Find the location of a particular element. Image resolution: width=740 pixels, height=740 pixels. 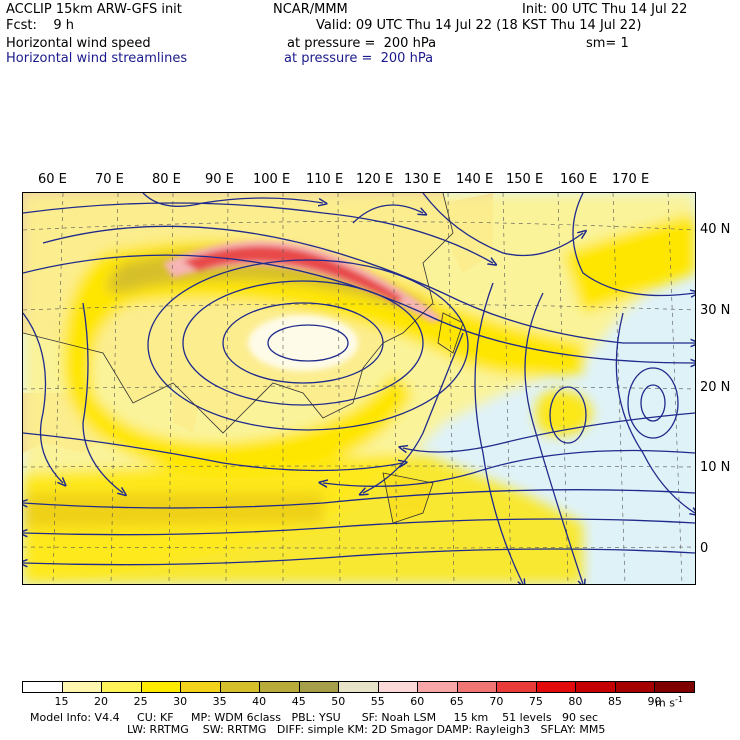

lon-label: 110 E is located at coordinates (325, 179).